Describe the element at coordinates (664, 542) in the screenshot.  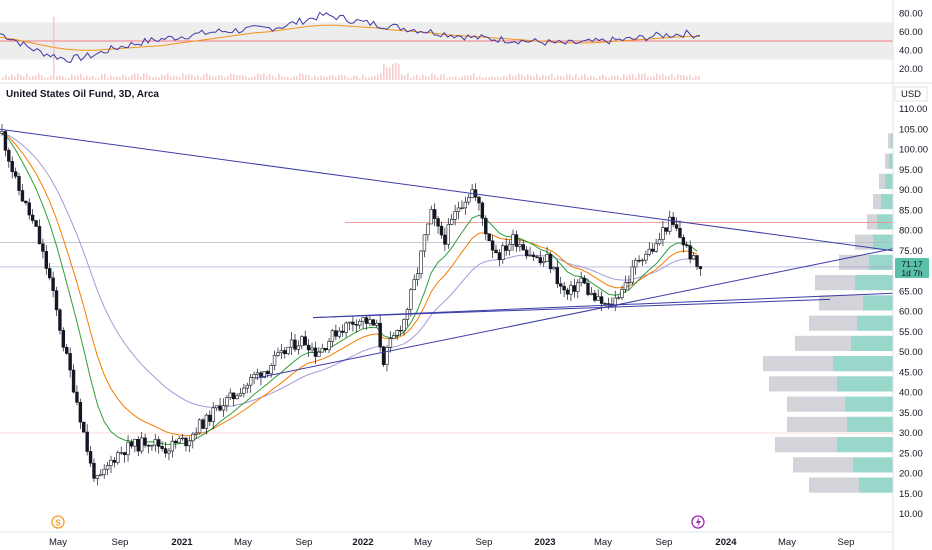
I see `time-tick-label: Sep` at that location.